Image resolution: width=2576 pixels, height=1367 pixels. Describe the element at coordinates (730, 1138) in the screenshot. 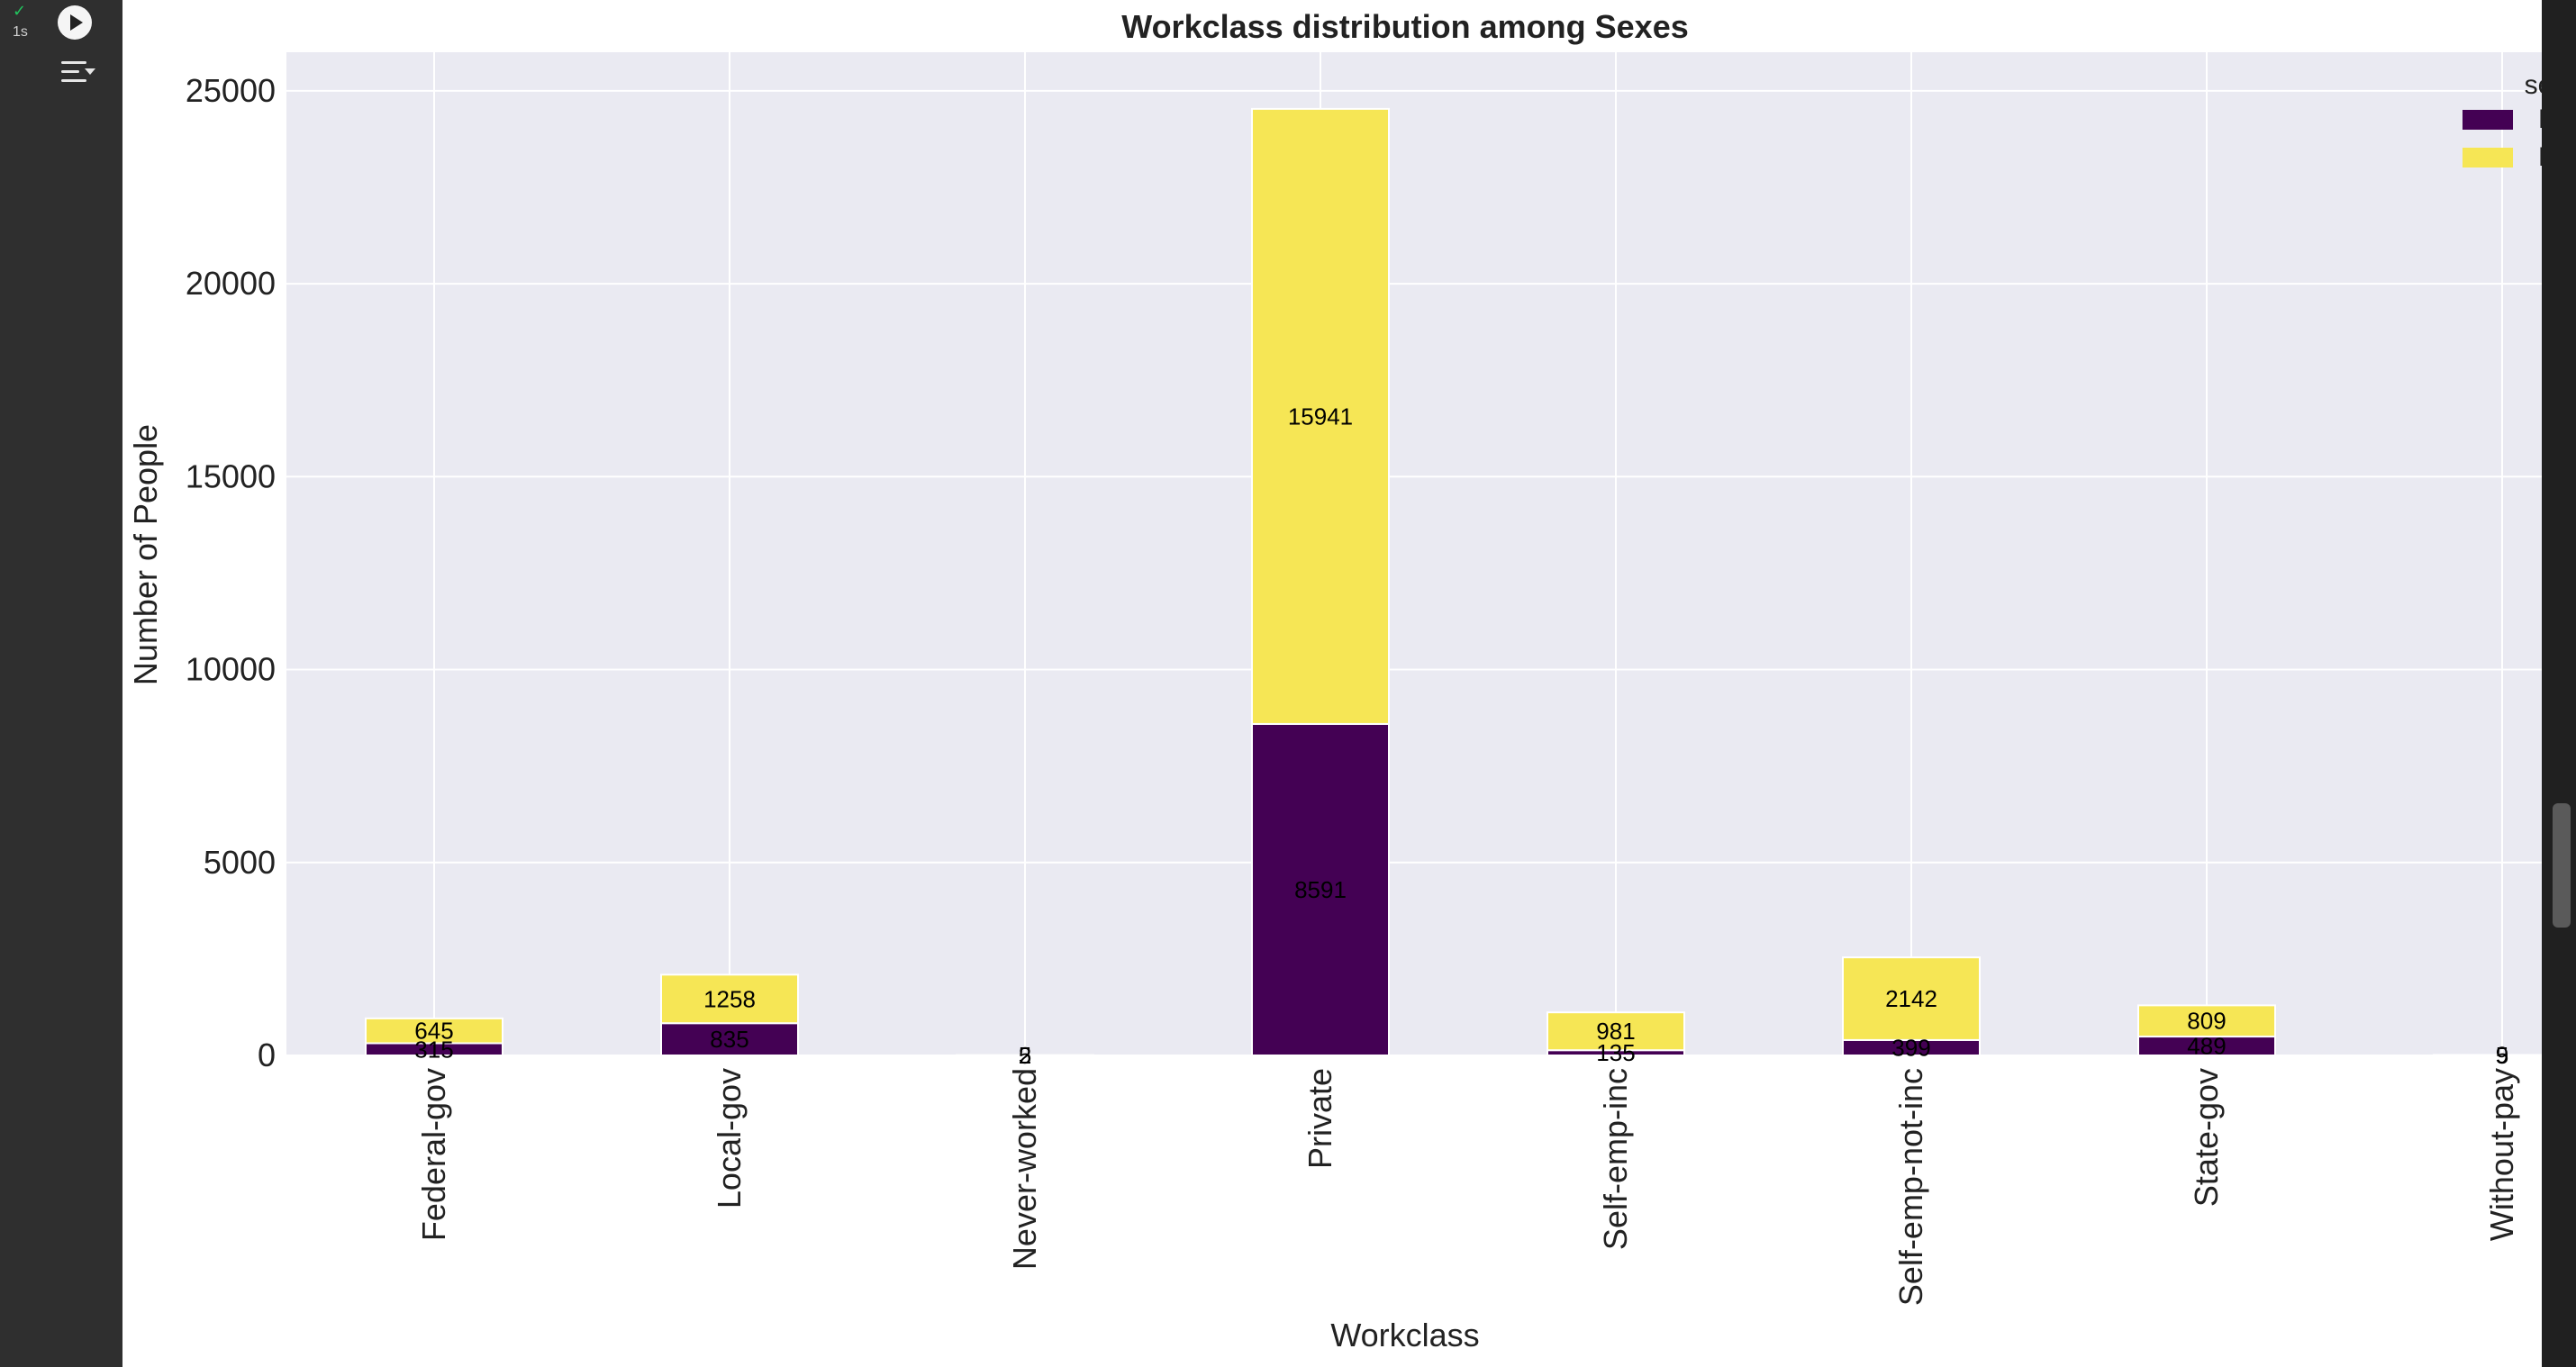

I see `x-tick-label: Local-gov` at that location.